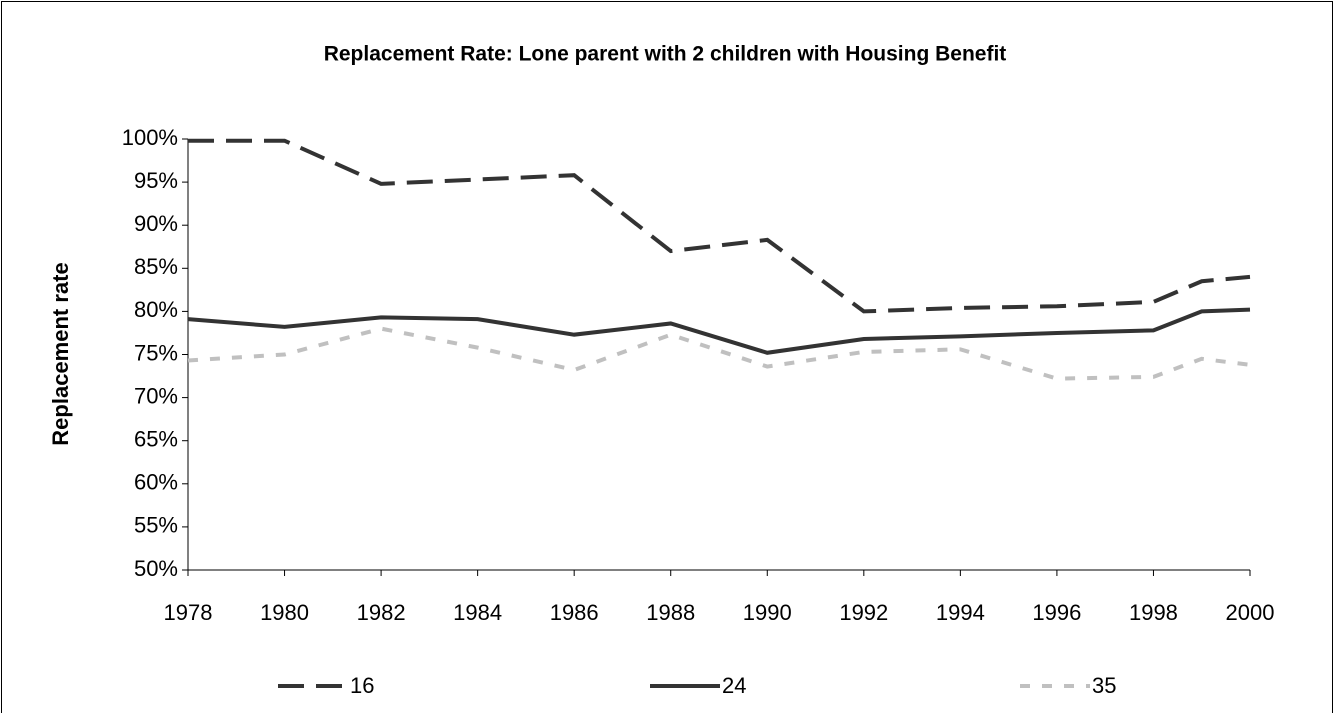 This screenshot has width=1335, height=713. Describe the element at coordinates (734, 685) in the screenshot. I see `legend-label: 24` at that location.